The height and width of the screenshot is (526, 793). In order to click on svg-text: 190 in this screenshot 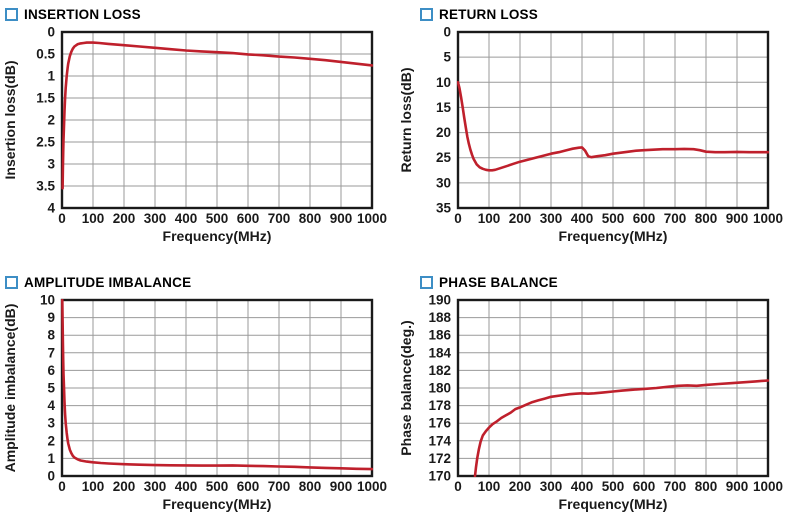, I will do `click(439, 300)`.